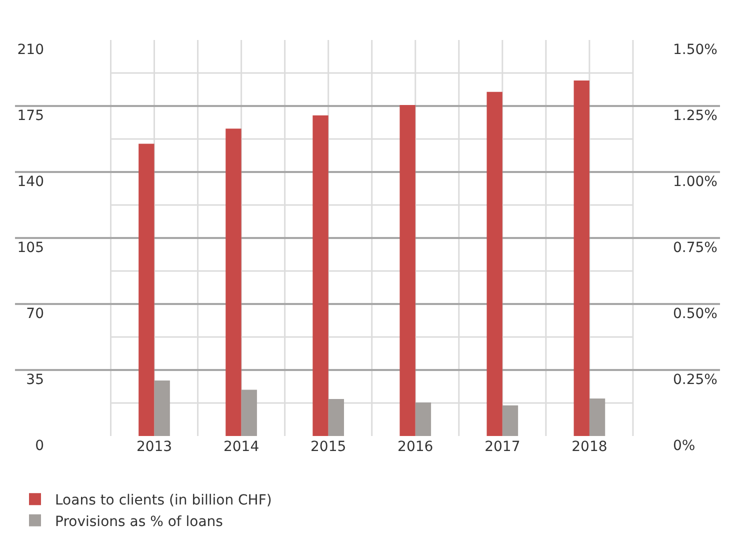  What do you see at coordinates (35, 314) in the screenshot?
I see `y-tick-label: 70` at bounding box center [35, 314].